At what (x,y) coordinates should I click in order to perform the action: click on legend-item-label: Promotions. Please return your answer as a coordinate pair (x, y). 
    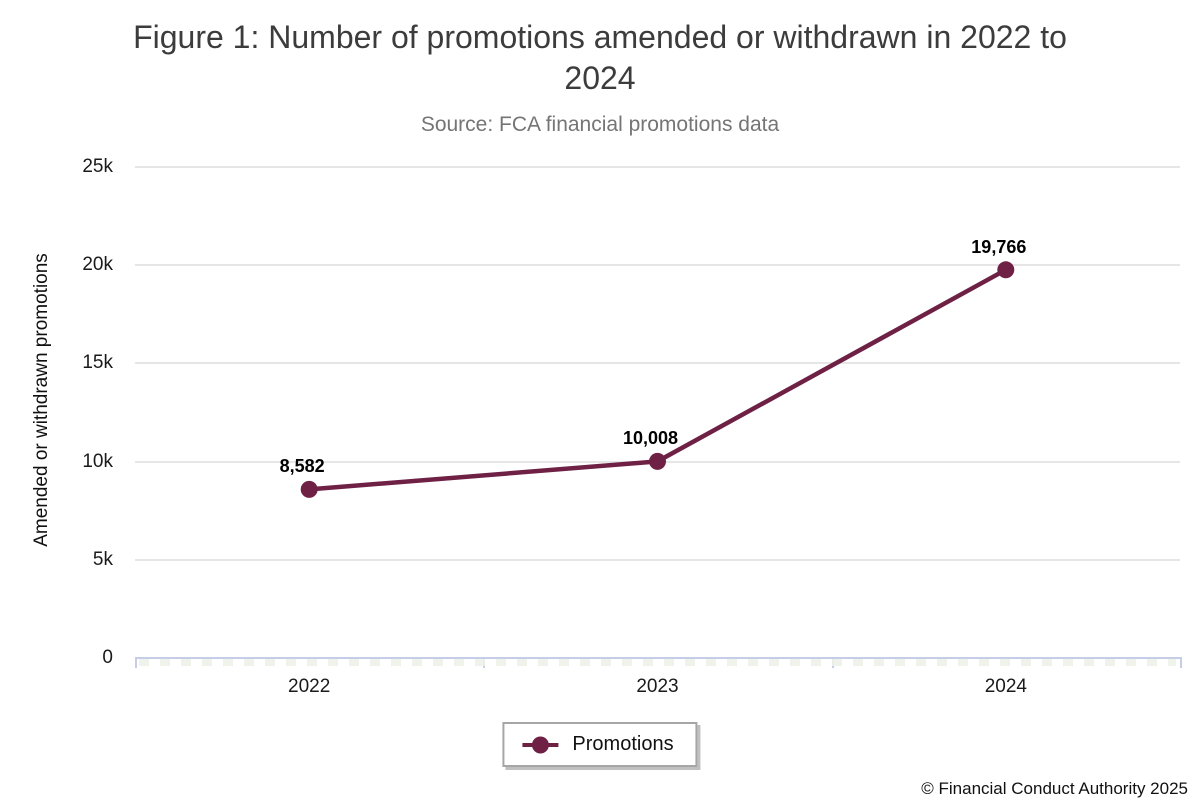
    Looking at the image, I should click on (623, 744).